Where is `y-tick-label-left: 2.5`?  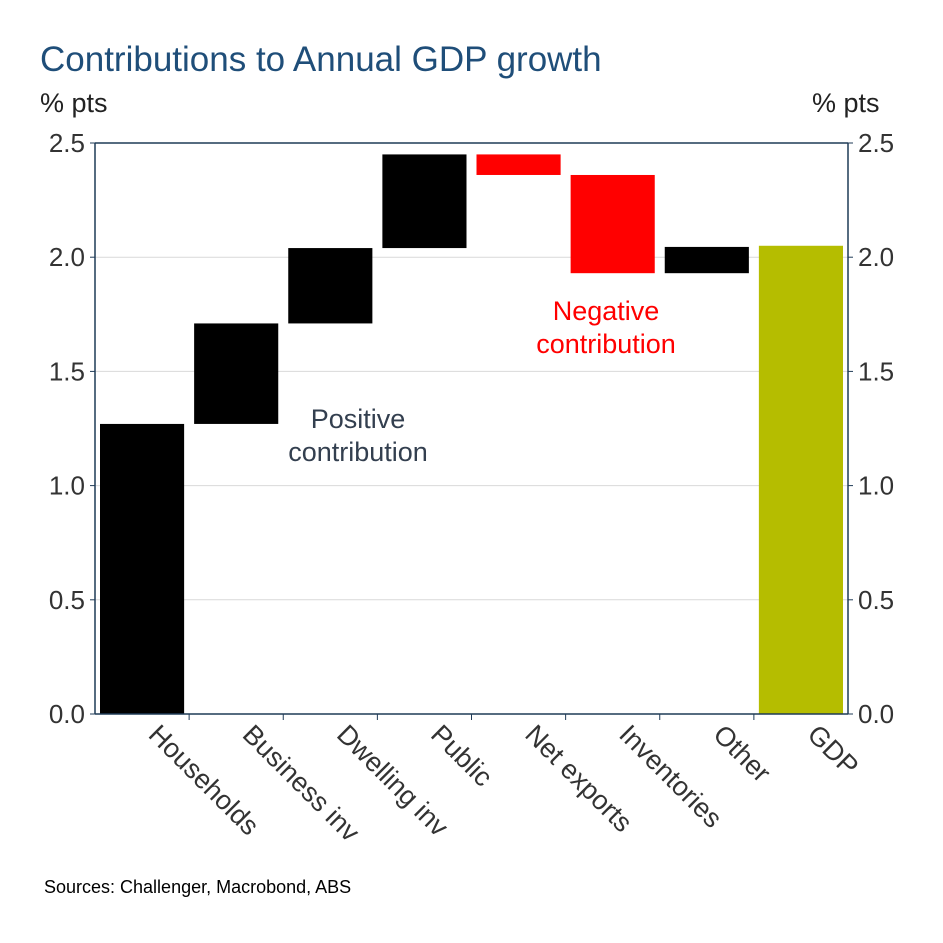 y-tick-label-left: 2.5 is located at coordinates (67, 143).